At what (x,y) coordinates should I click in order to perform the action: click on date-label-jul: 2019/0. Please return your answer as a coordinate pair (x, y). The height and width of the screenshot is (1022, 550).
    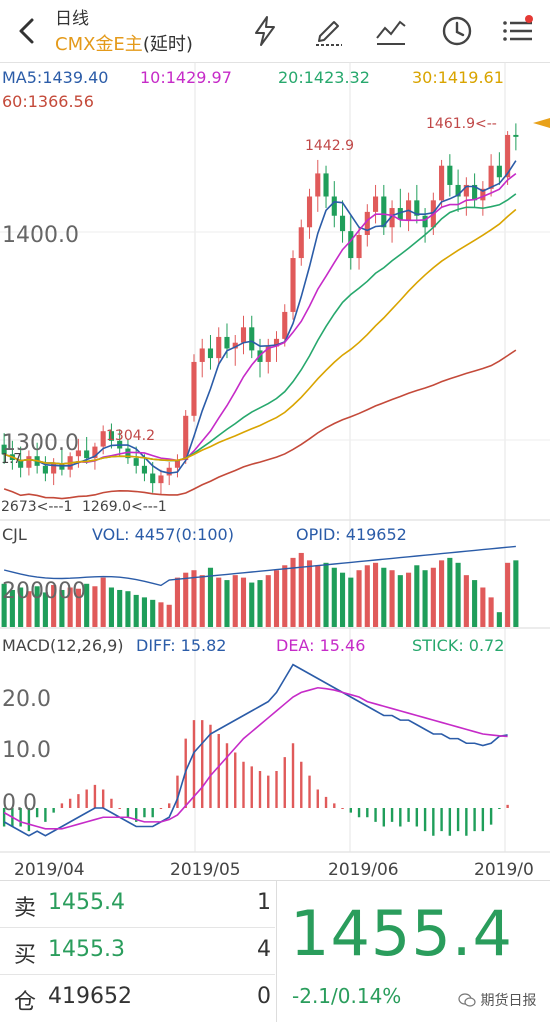
    Looking at the image, I should click on (504, 870).